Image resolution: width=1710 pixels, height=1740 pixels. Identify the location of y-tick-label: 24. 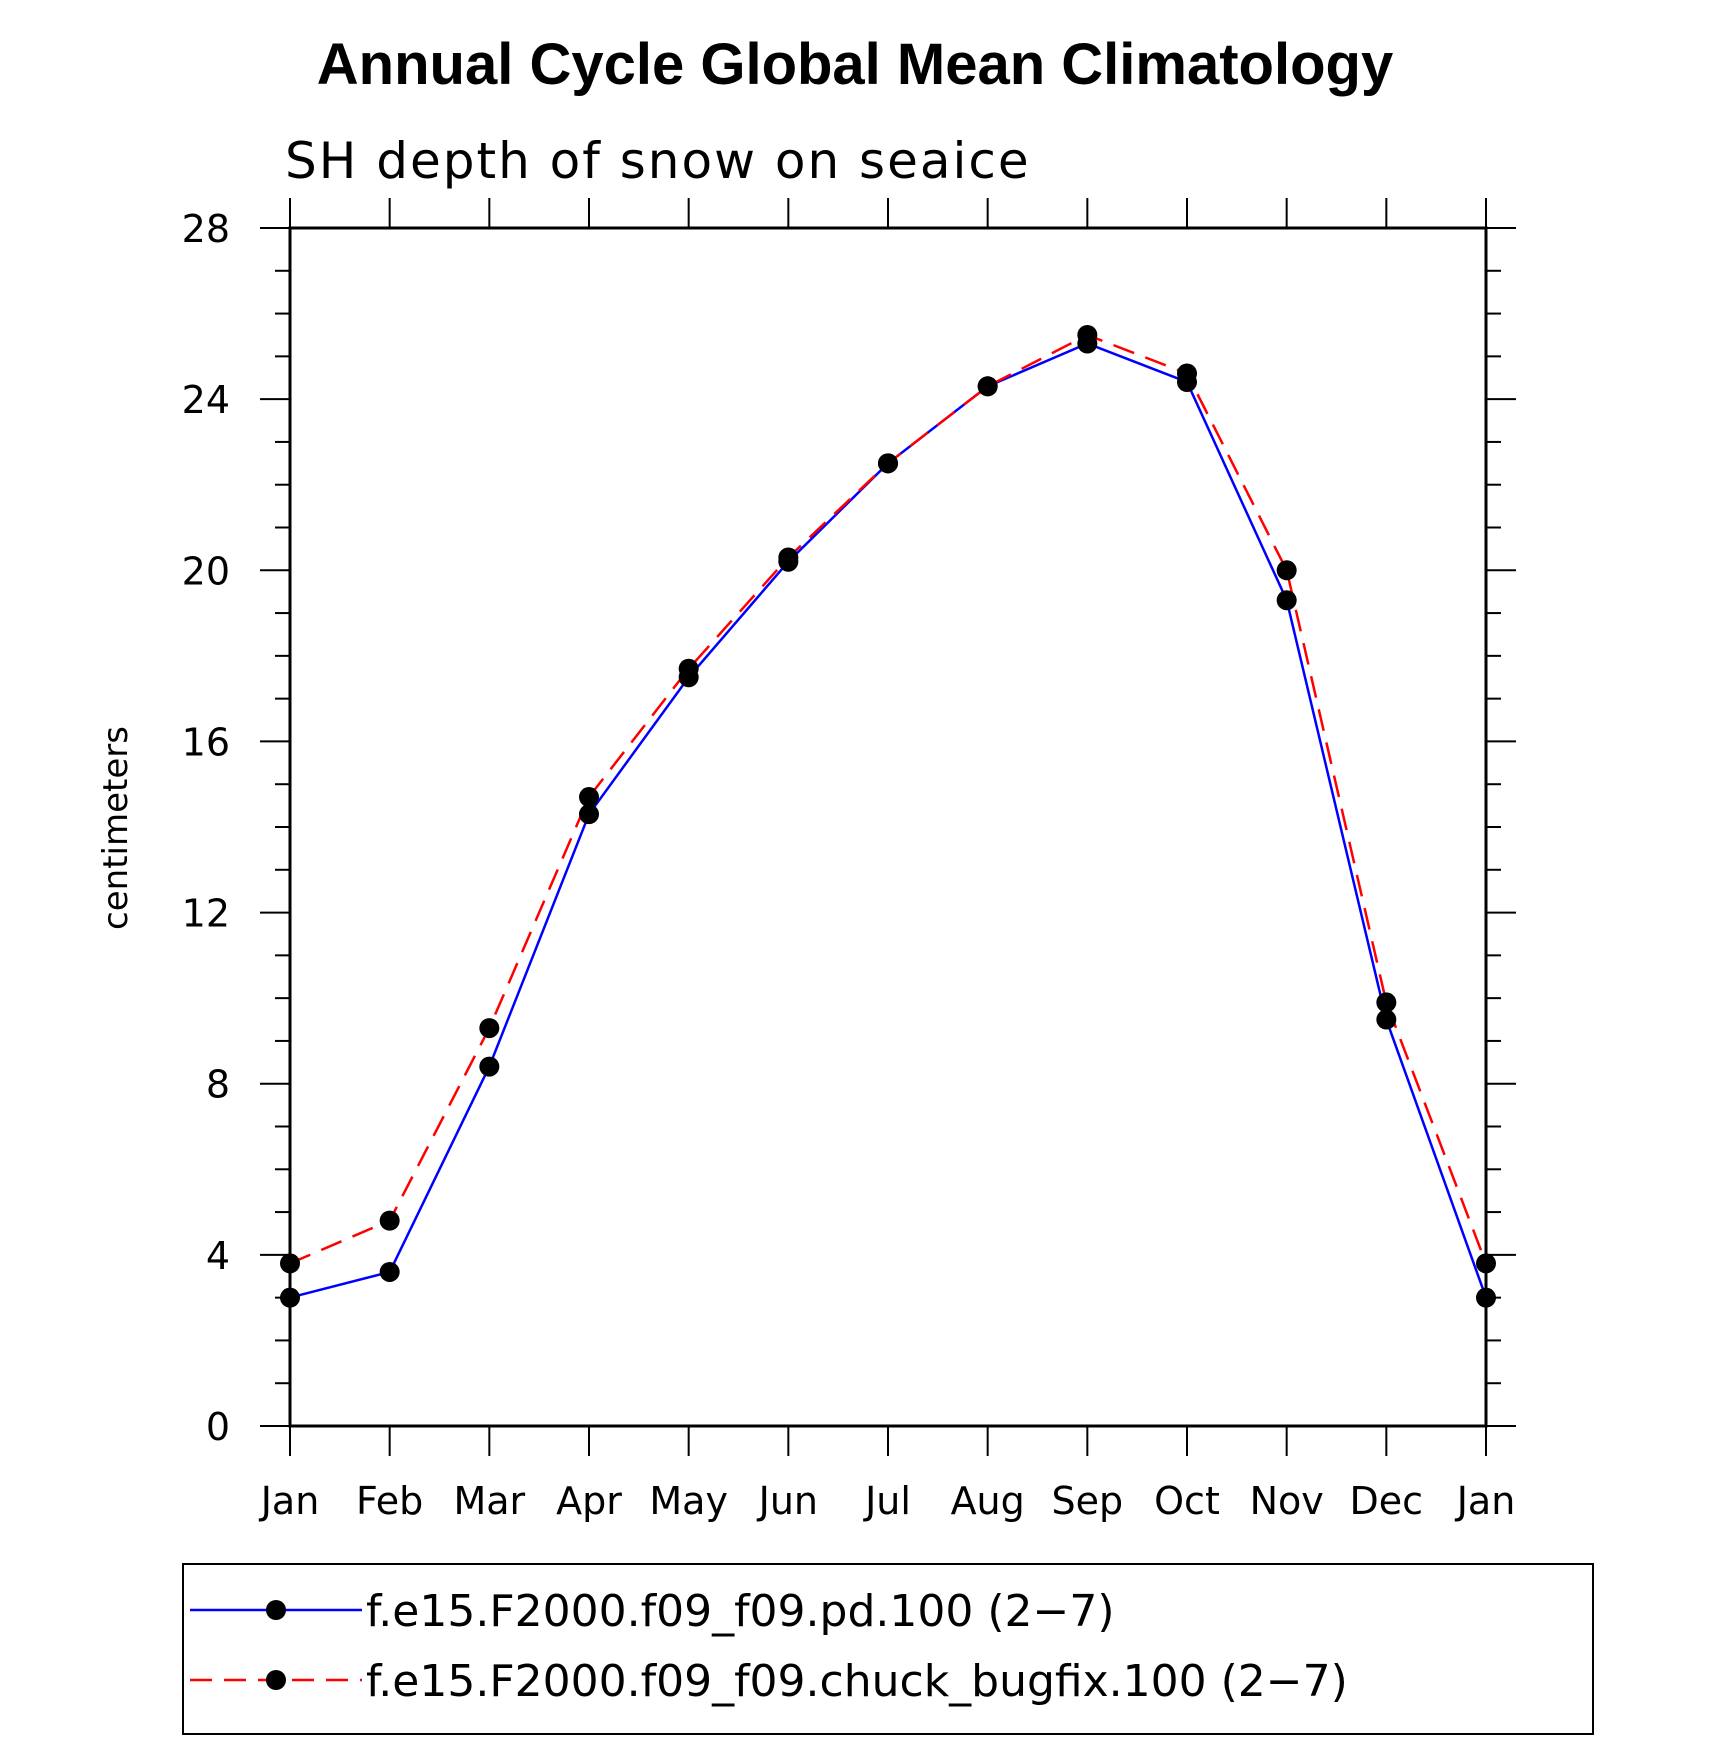
(206, 400).